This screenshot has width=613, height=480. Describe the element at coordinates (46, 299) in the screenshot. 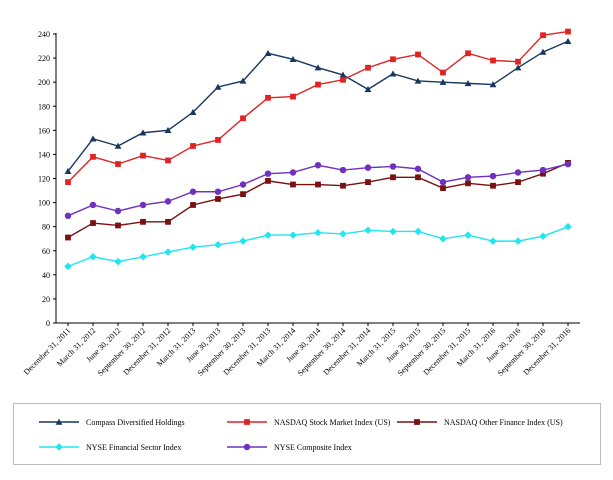

I see `y-tick-label: 20` at that location.